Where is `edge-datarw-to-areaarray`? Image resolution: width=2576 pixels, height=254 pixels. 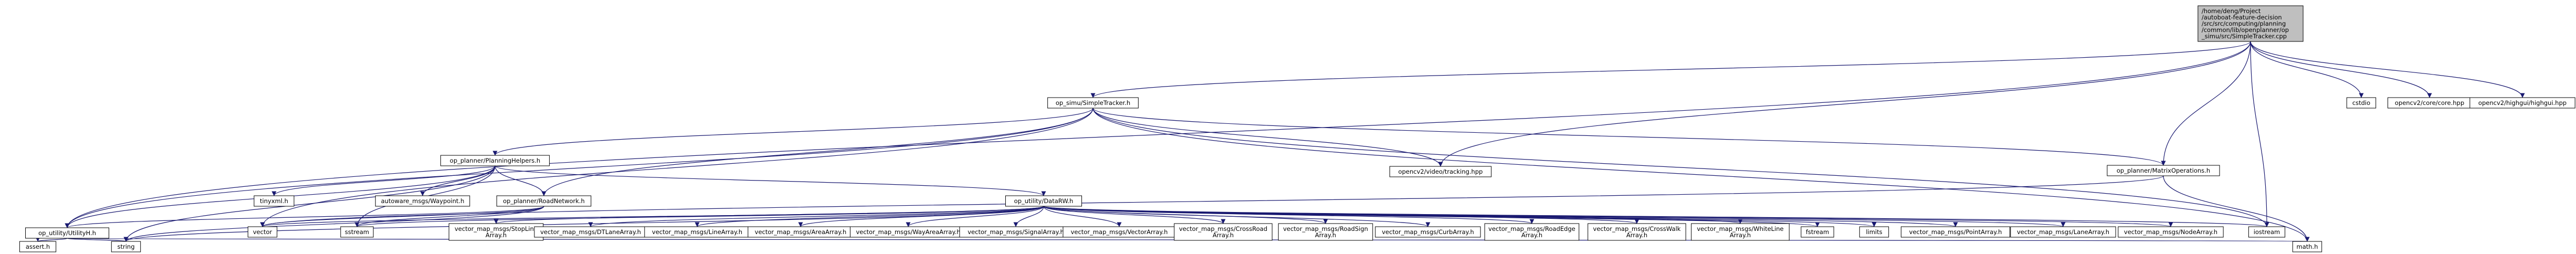
edge-datarw-to-areaarray is located at coordinates (921, 216).